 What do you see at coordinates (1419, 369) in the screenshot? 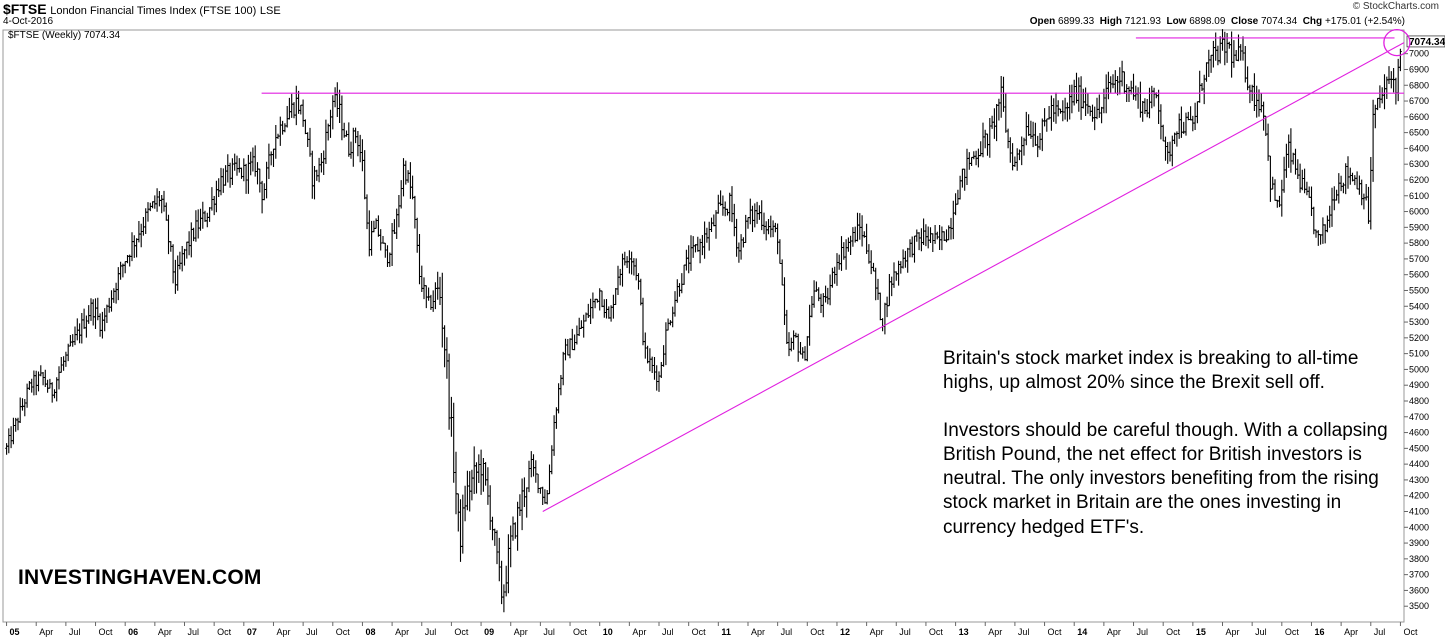
I see `y-tick-label: 5000` at bounding box center [1419, 369].